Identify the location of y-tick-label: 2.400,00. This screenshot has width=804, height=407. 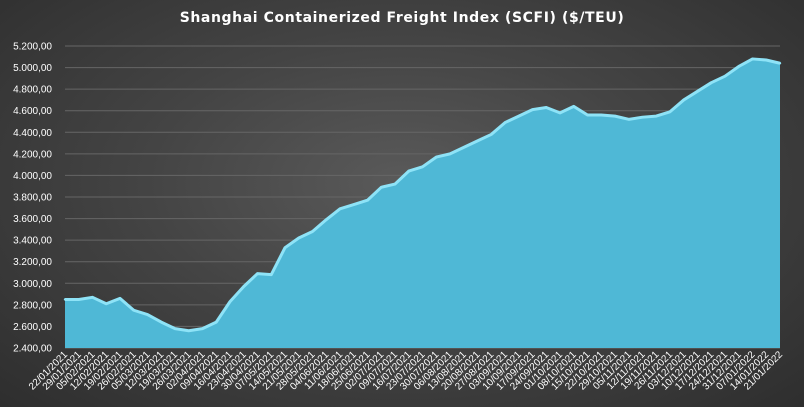
(32, 349).